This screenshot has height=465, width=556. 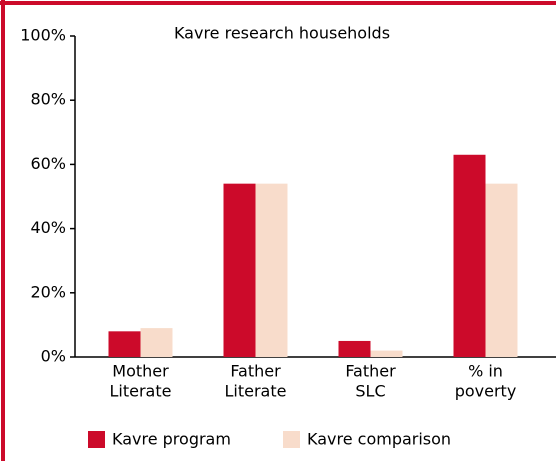 I want to click on y-tick-label: 80%, so click(x=48, y=99).